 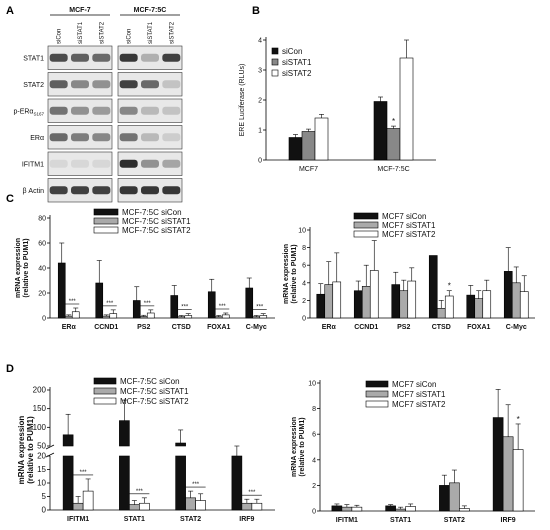 What do you see at coordinates (28, 112) in the screenshot?
I see `blot-protein-label: p-ERαS167` at bounding box center [28, 112].